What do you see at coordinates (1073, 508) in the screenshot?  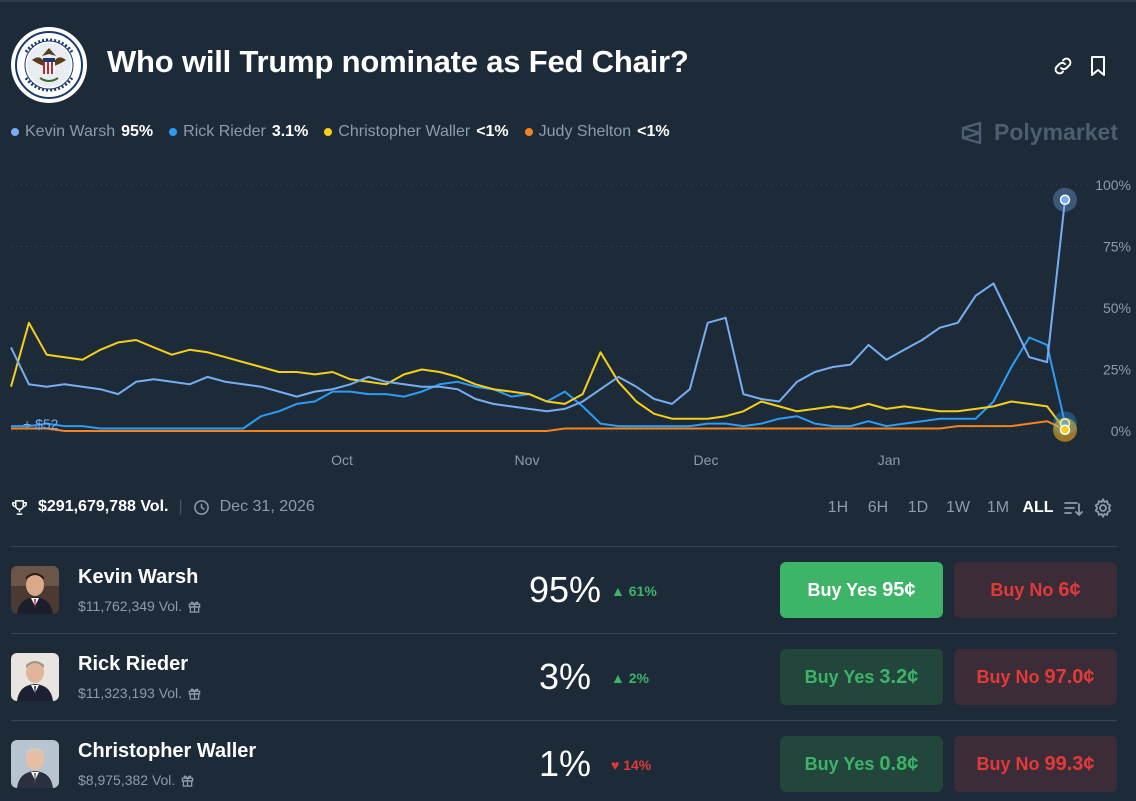 I see `sort-icon` at bounding box center [1073, 508].